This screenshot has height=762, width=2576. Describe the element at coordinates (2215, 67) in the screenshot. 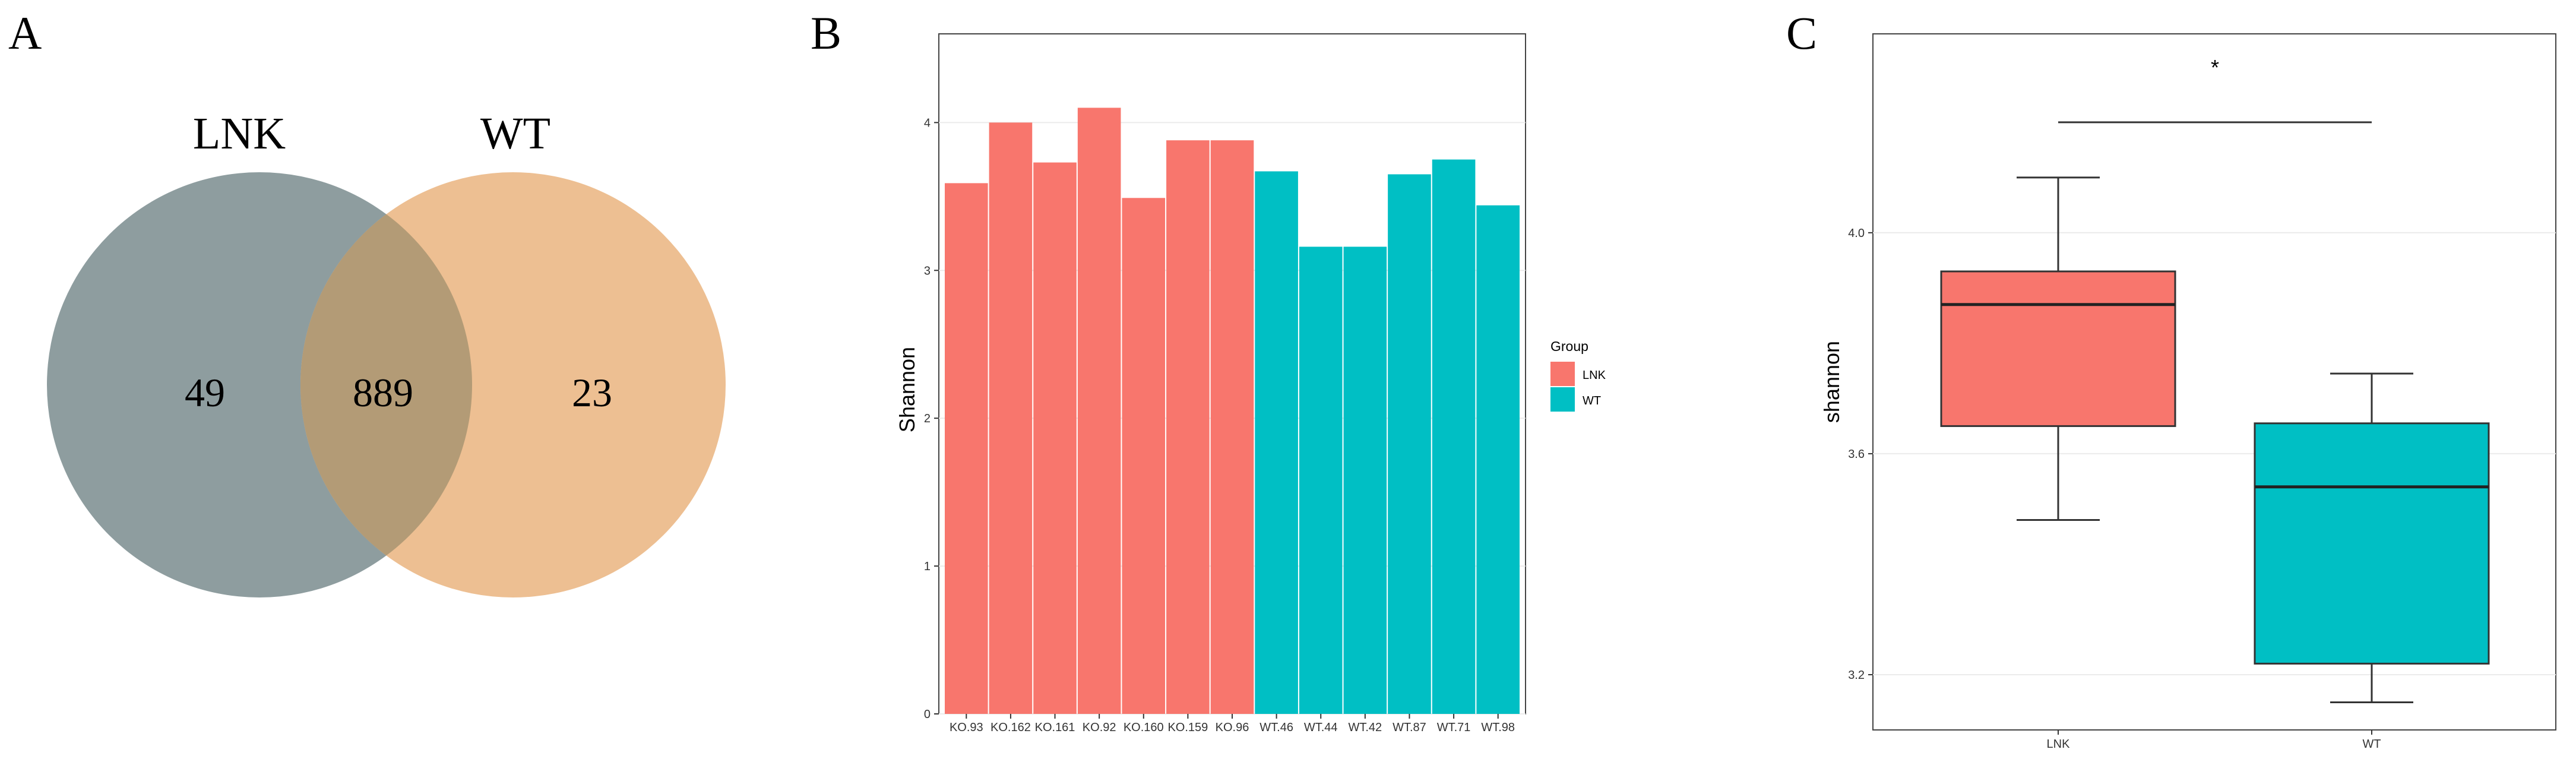

I see `significance-label: *` at that location.